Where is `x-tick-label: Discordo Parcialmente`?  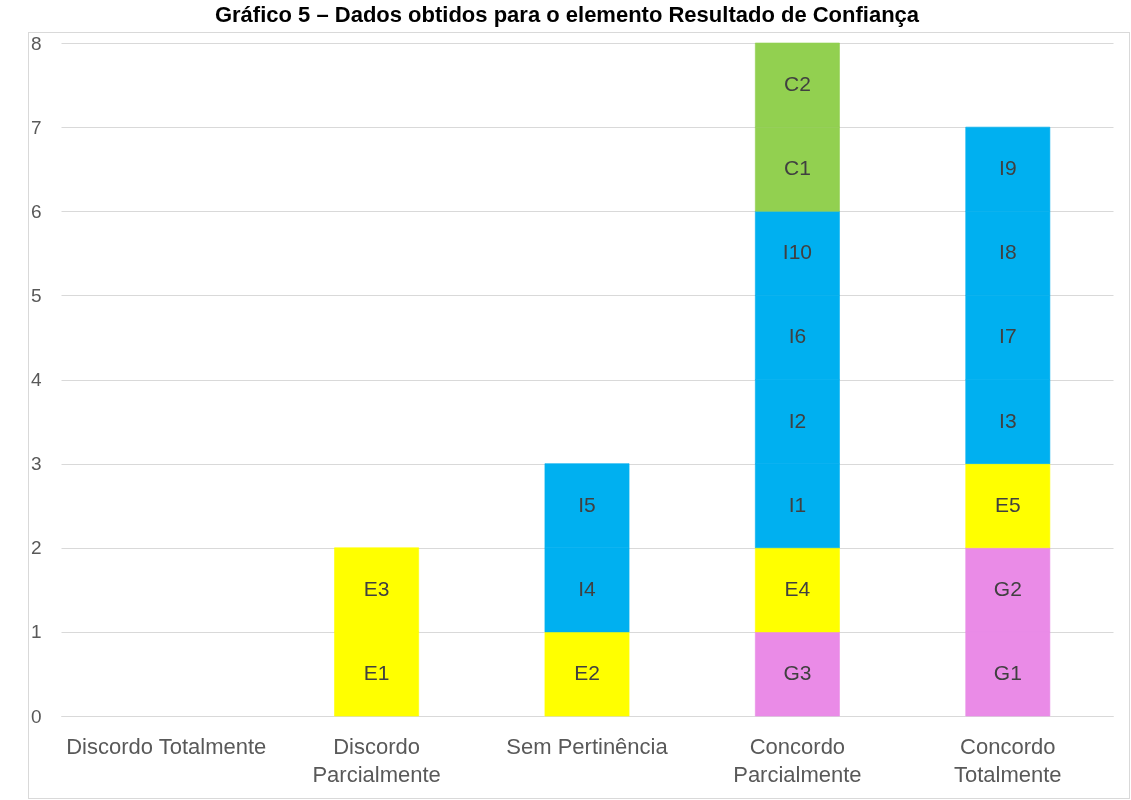 x-tick-label: Discordo Parcialmente is located at coordinates (376, 760).